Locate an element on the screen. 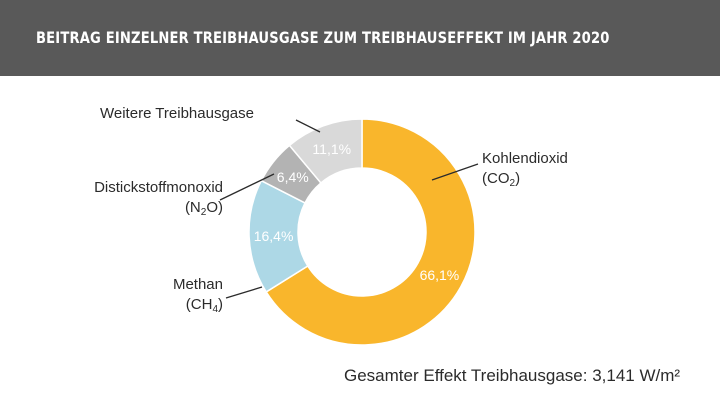  ch4-name-label: Methan is located at coordinates (197, 284).